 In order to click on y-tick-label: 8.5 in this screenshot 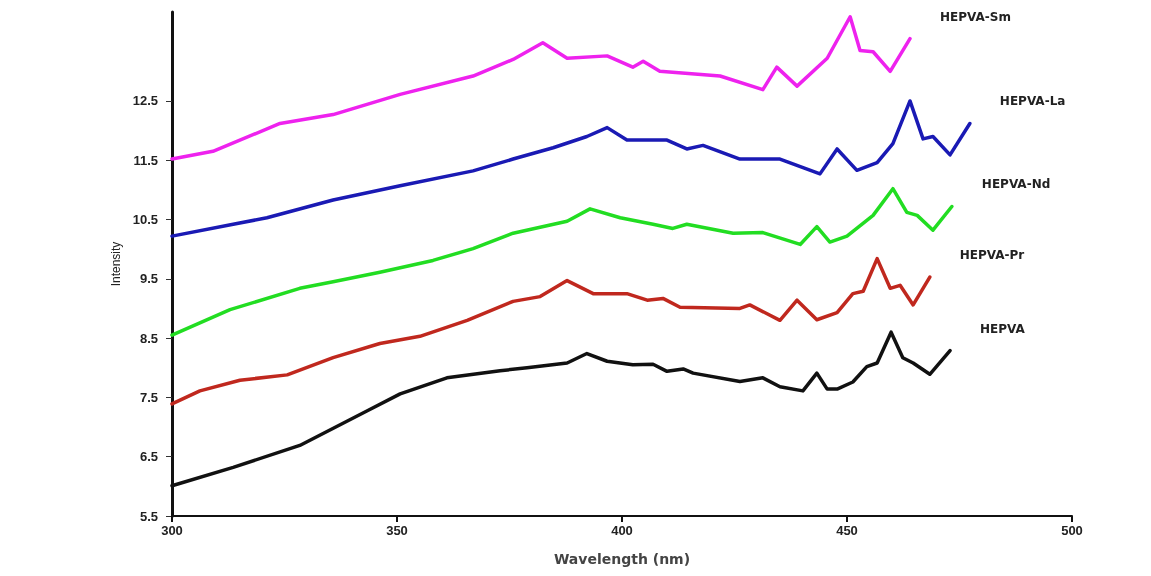, I will do `click(148, 338)`.